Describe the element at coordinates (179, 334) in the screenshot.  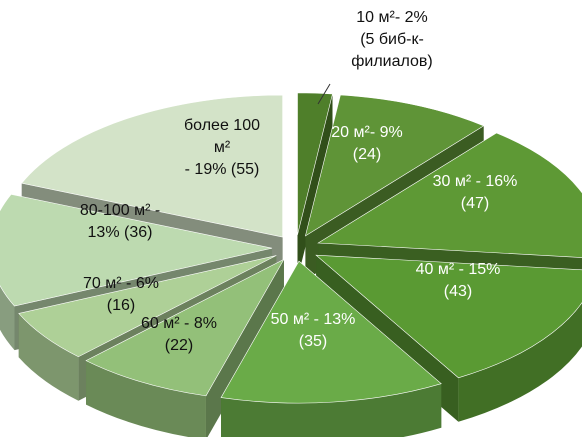
I see `slice-label-5: 60 м² - 8% (22)` at that location.